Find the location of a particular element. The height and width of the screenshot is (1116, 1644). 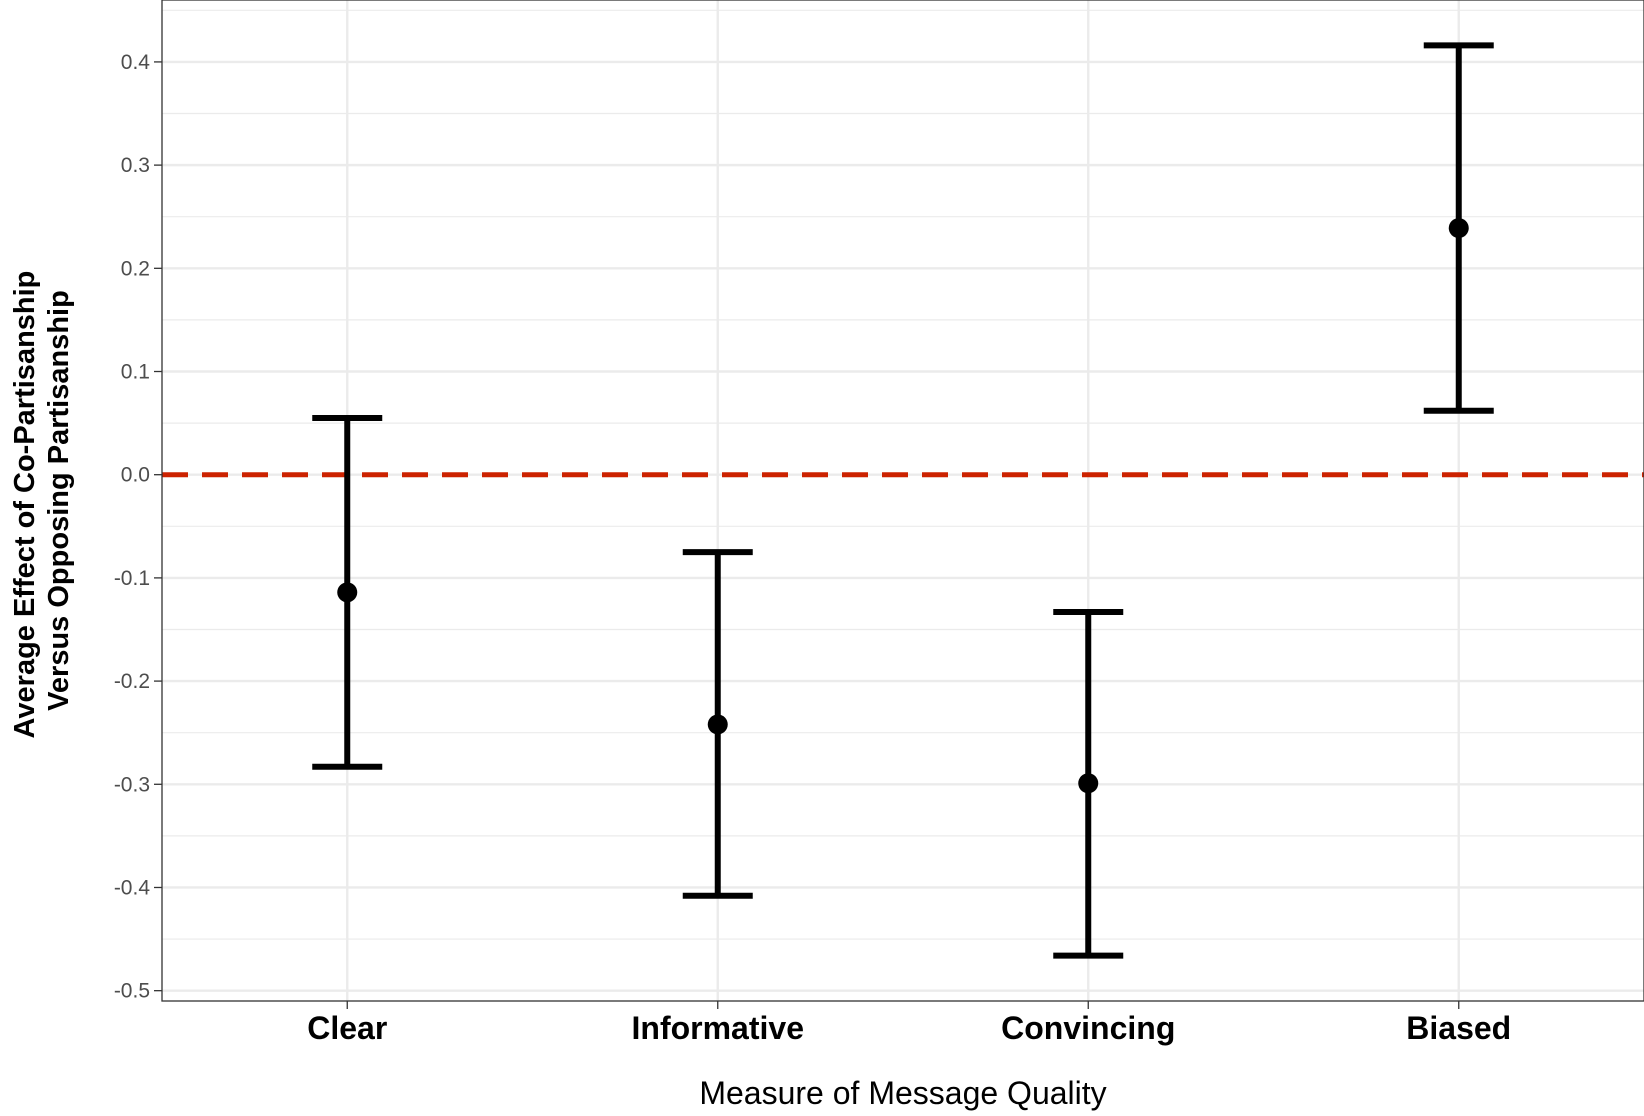

y-tick-label: 0.1 is located at coordinates (135, 372).